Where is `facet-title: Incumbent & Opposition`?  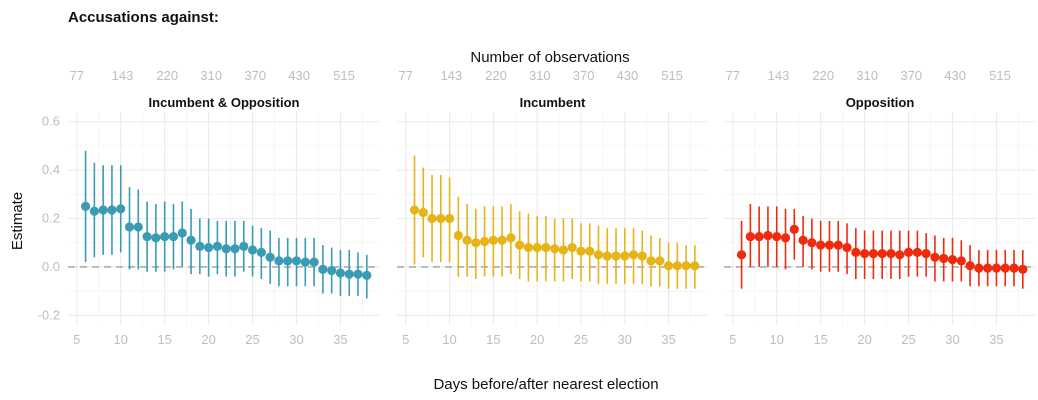
facet-title: Incumbent & Opposition is located at coordinates (224, 102).